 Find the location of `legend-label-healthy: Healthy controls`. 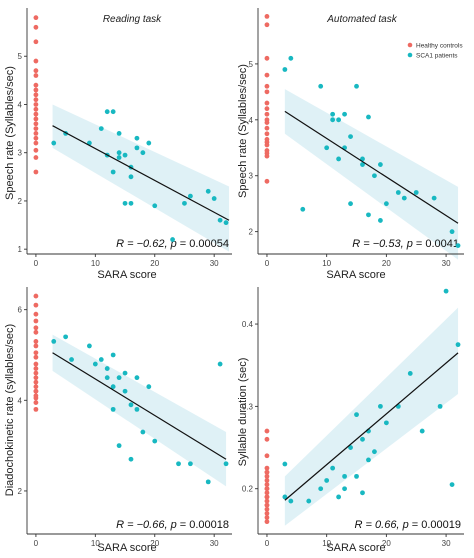

legend-label-healthy: Healthy controls is located at coordinates (439, 46).